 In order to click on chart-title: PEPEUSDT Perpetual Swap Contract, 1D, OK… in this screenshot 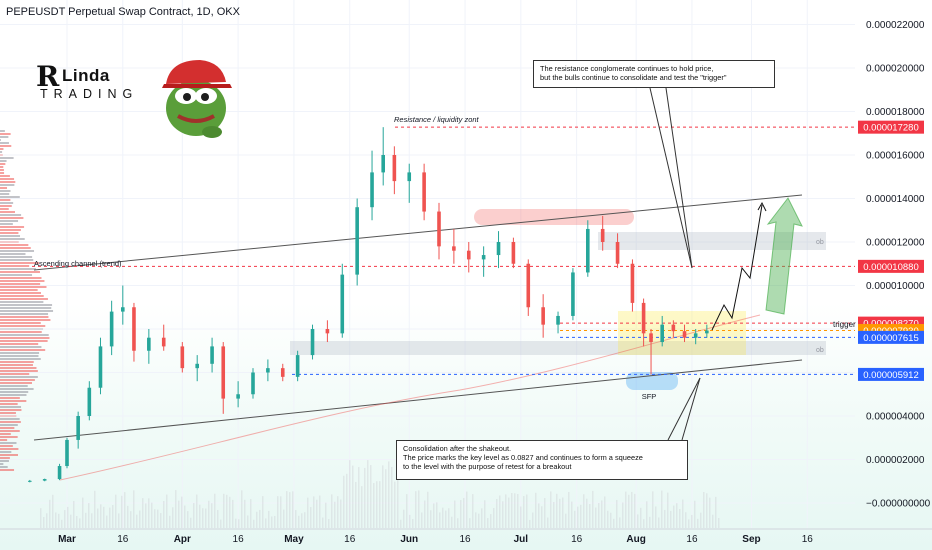, I will do `click(123, 12)`.